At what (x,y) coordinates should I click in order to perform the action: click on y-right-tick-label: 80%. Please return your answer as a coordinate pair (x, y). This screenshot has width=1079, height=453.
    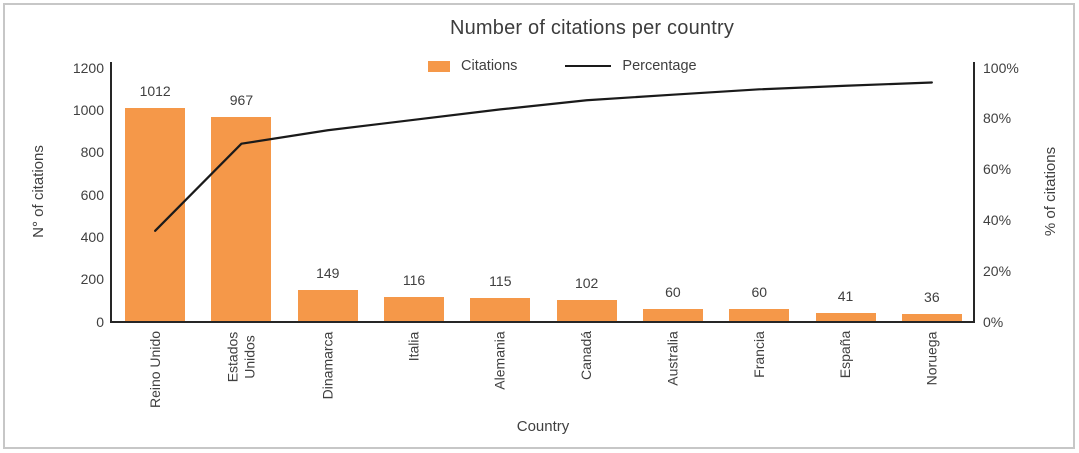
    Looking at the image, I should click on (997, 118).